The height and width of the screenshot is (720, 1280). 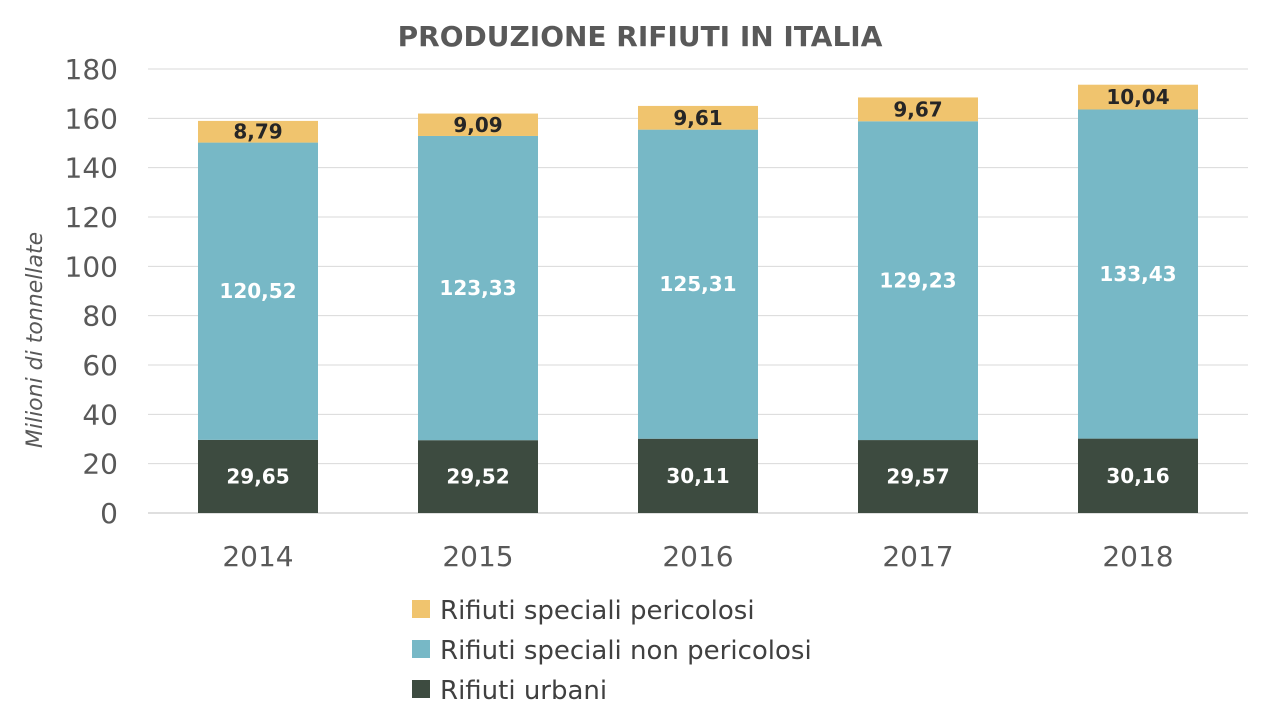 What do you see at coordinates (91, 118) in the screenshot?
I see `y-tick-label: 160` at bounding box center [91, 118].